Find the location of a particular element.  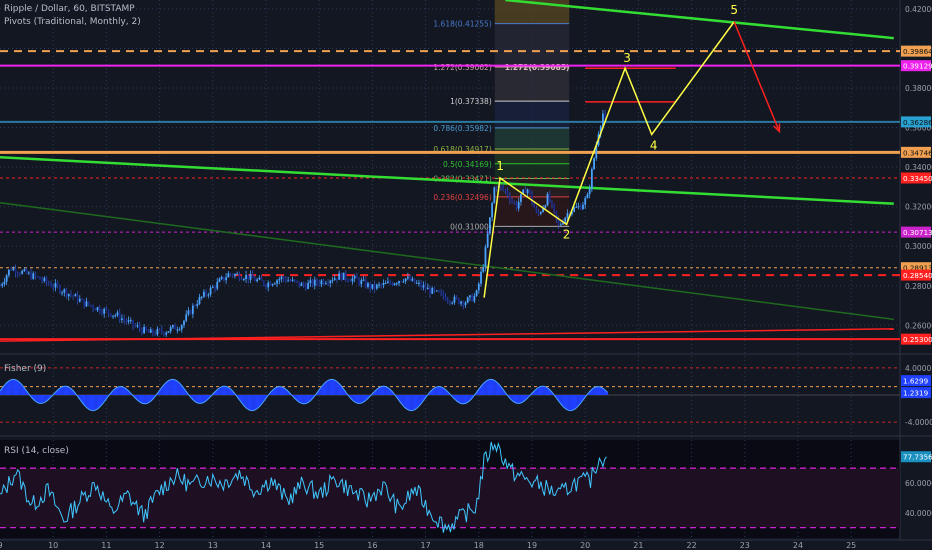

fisher-indicator-title: Fisher (9) is located at coordinates (25, 369).